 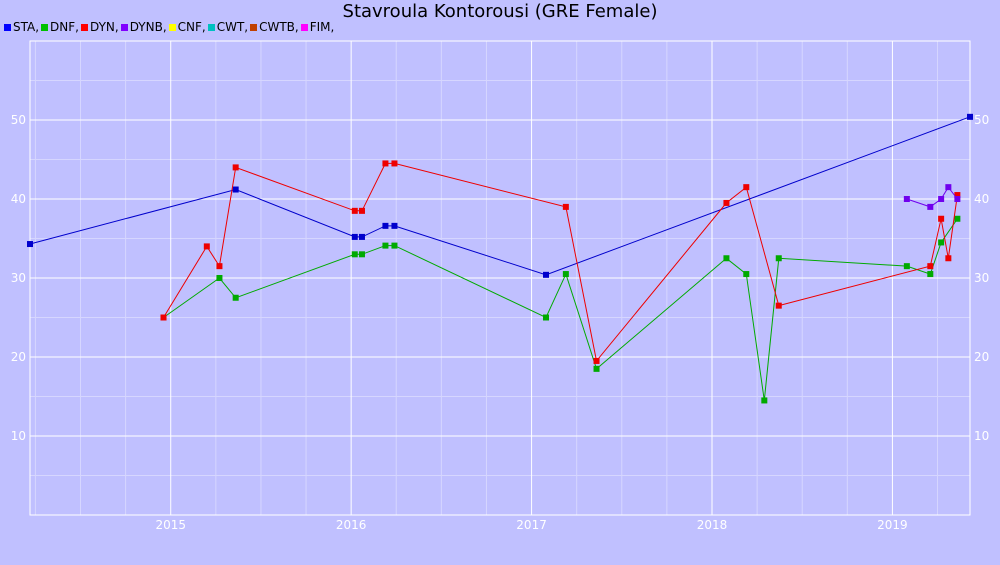 I want to click on legend-label: DYNB,, so click(x=148, y=27).